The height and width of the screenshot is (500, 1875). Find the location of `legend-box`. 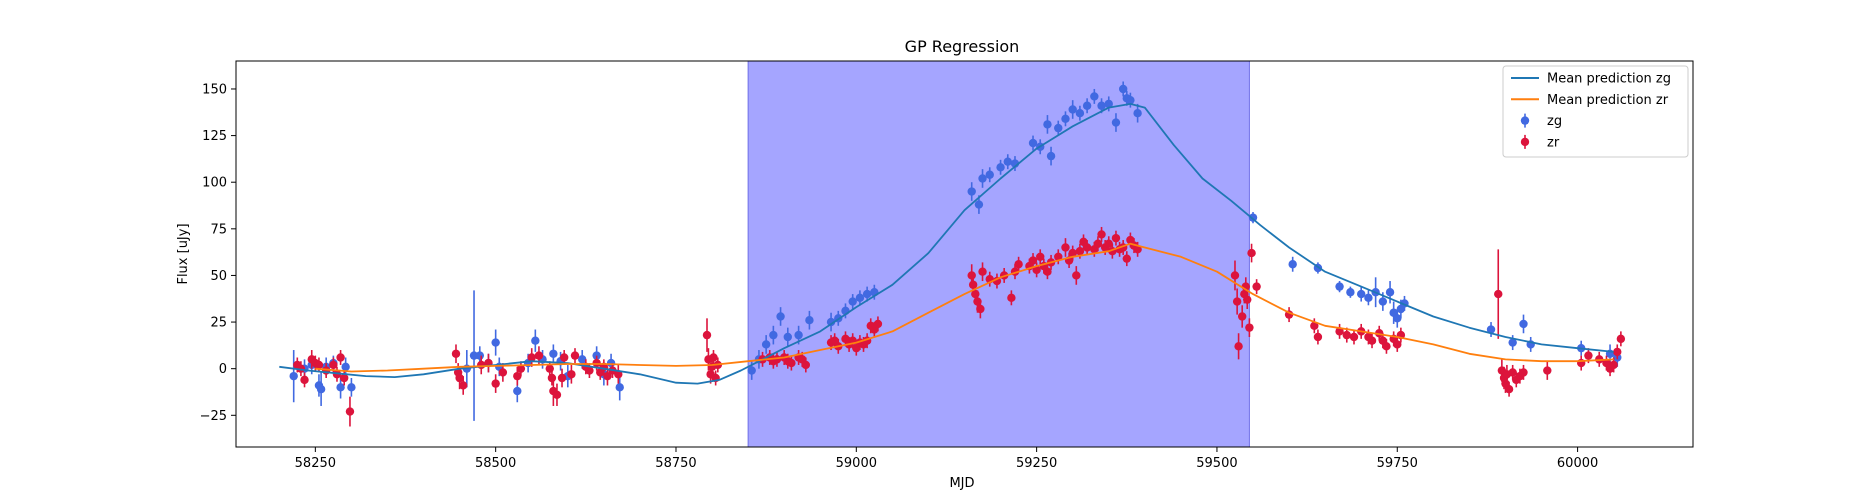

legend-box is located at coordinates (1595, 111).